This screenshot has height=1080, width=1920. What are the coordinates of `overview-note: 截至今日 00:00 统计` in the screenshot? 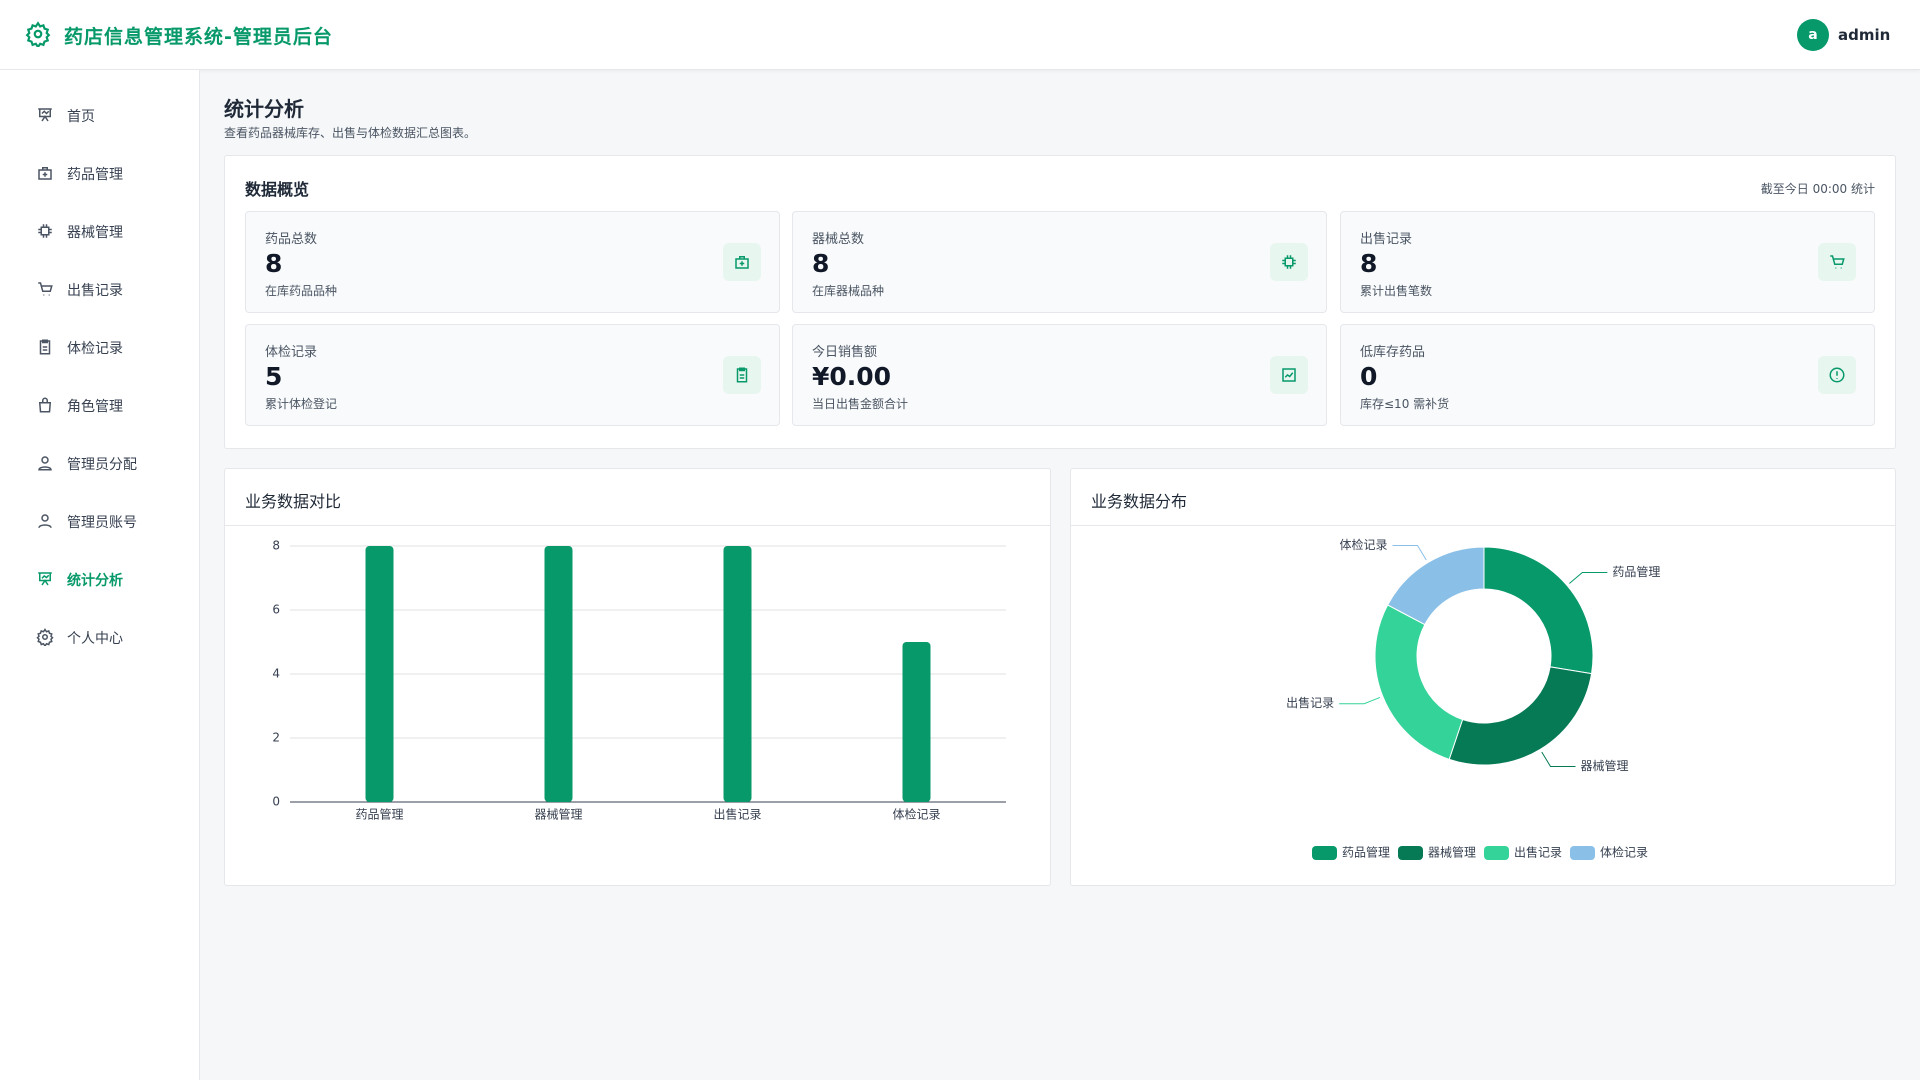 It's located at (1817, 189).